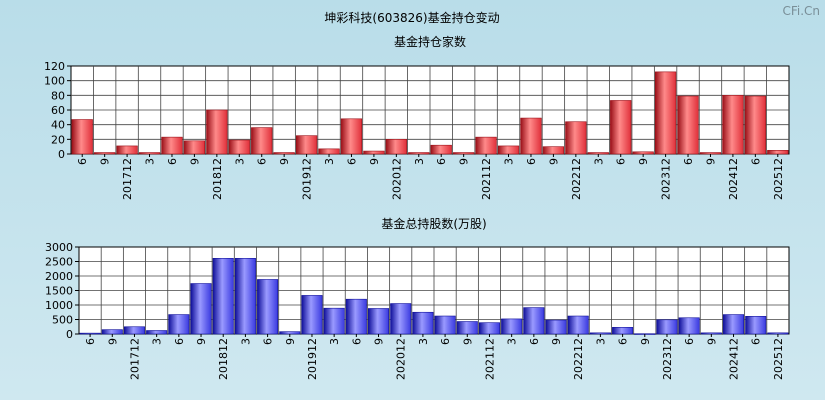 The width and height of the screenshot is (825, 400). Describe the element at coordinates (59, 305) in the screenshot. I see `y-tick-label: 1000` at that location.